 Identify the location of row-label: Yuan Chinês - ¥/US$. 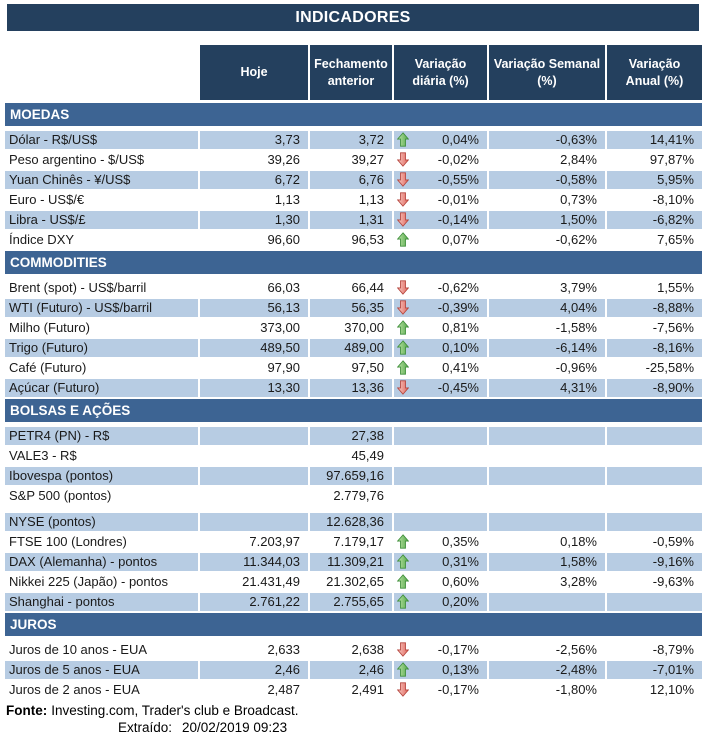
(102, 180).